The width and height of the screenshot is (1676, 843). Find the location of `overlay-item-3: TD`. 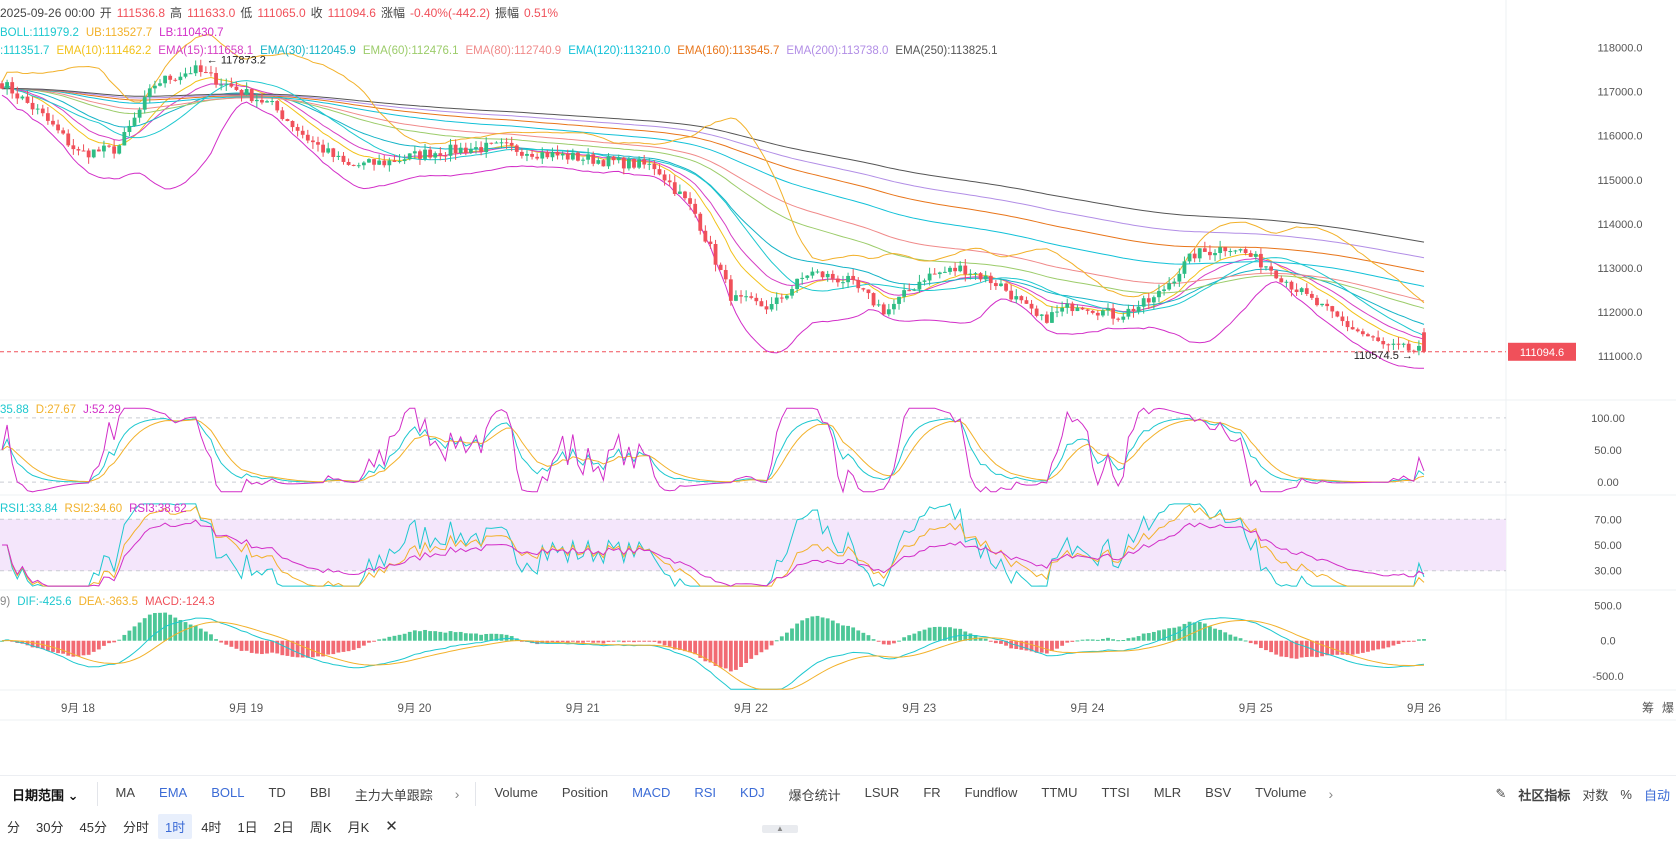

overlay-item-3: TD is located at coordinates (277, 792).